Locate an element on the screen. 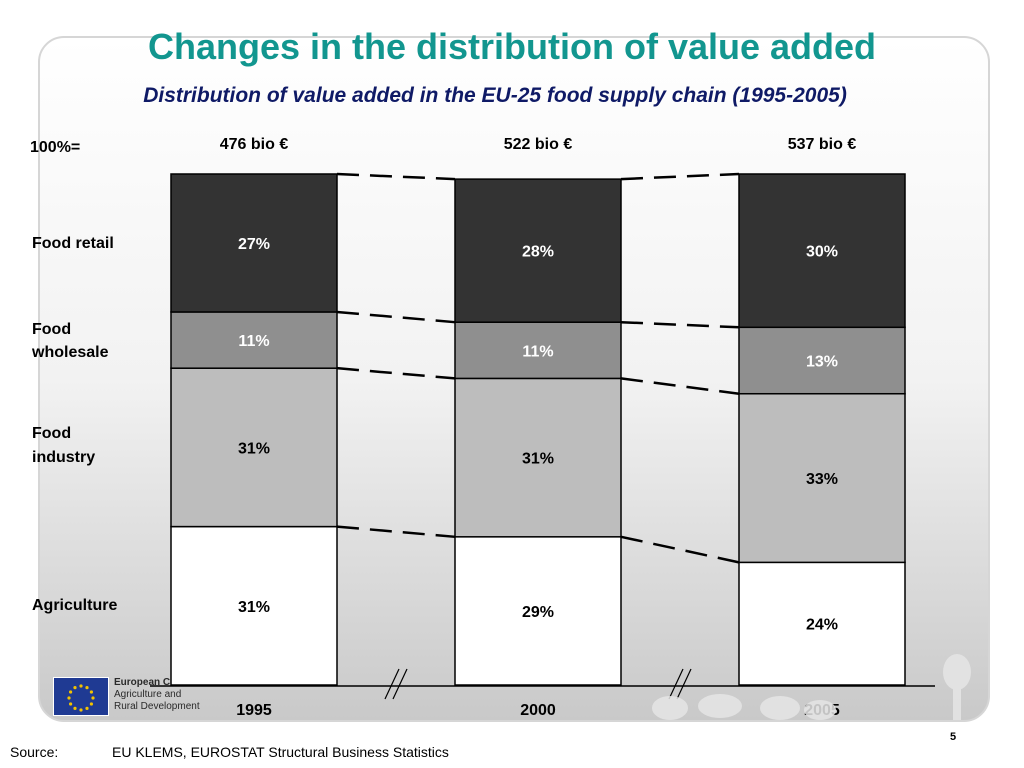  year-label-1995: 1995 is located at coordinates (254, 710).